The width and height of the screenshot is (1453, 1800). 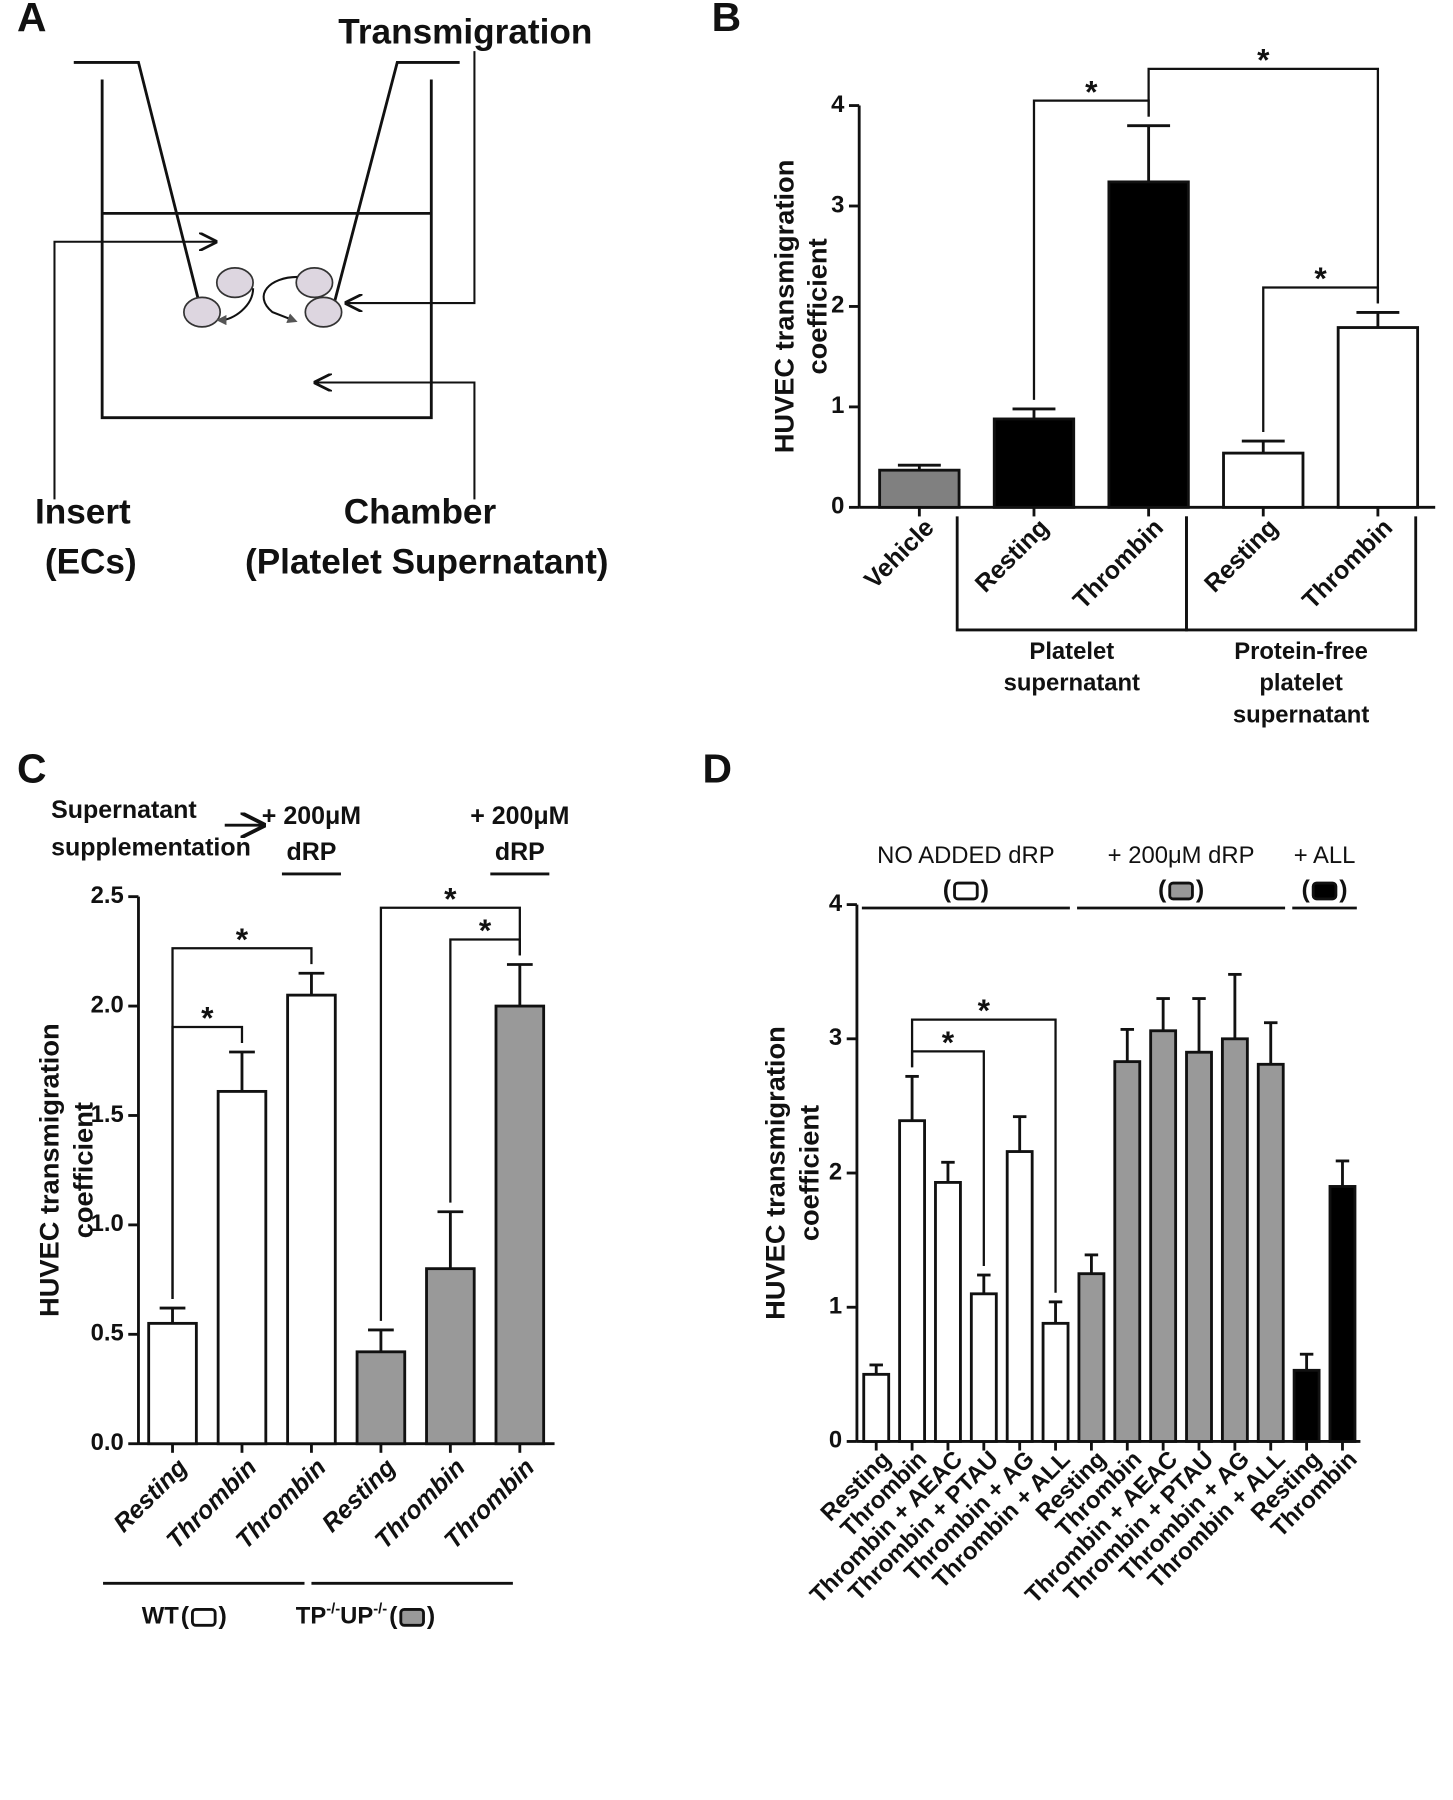 What do you see at coordinates (341, 1615) in the screenshot?
I see `group-label: TP-/-UP-/-` at bounding box center [341, 1615].